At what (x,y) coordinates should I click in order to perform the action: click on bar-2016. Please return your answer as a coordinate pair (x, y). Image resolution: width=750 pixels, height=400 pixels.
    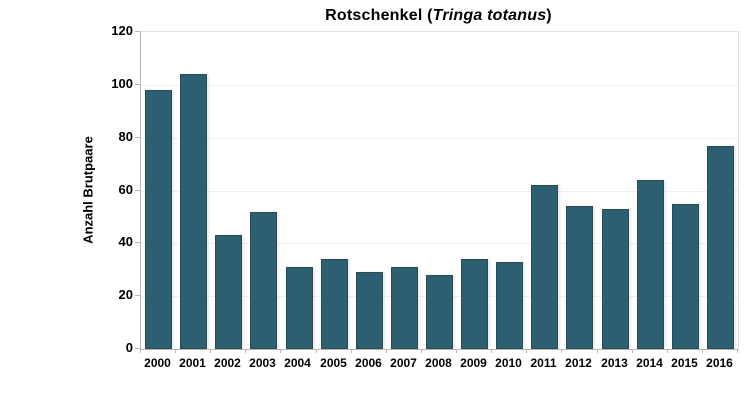
    Looking at the image, I should click on (720, 247).